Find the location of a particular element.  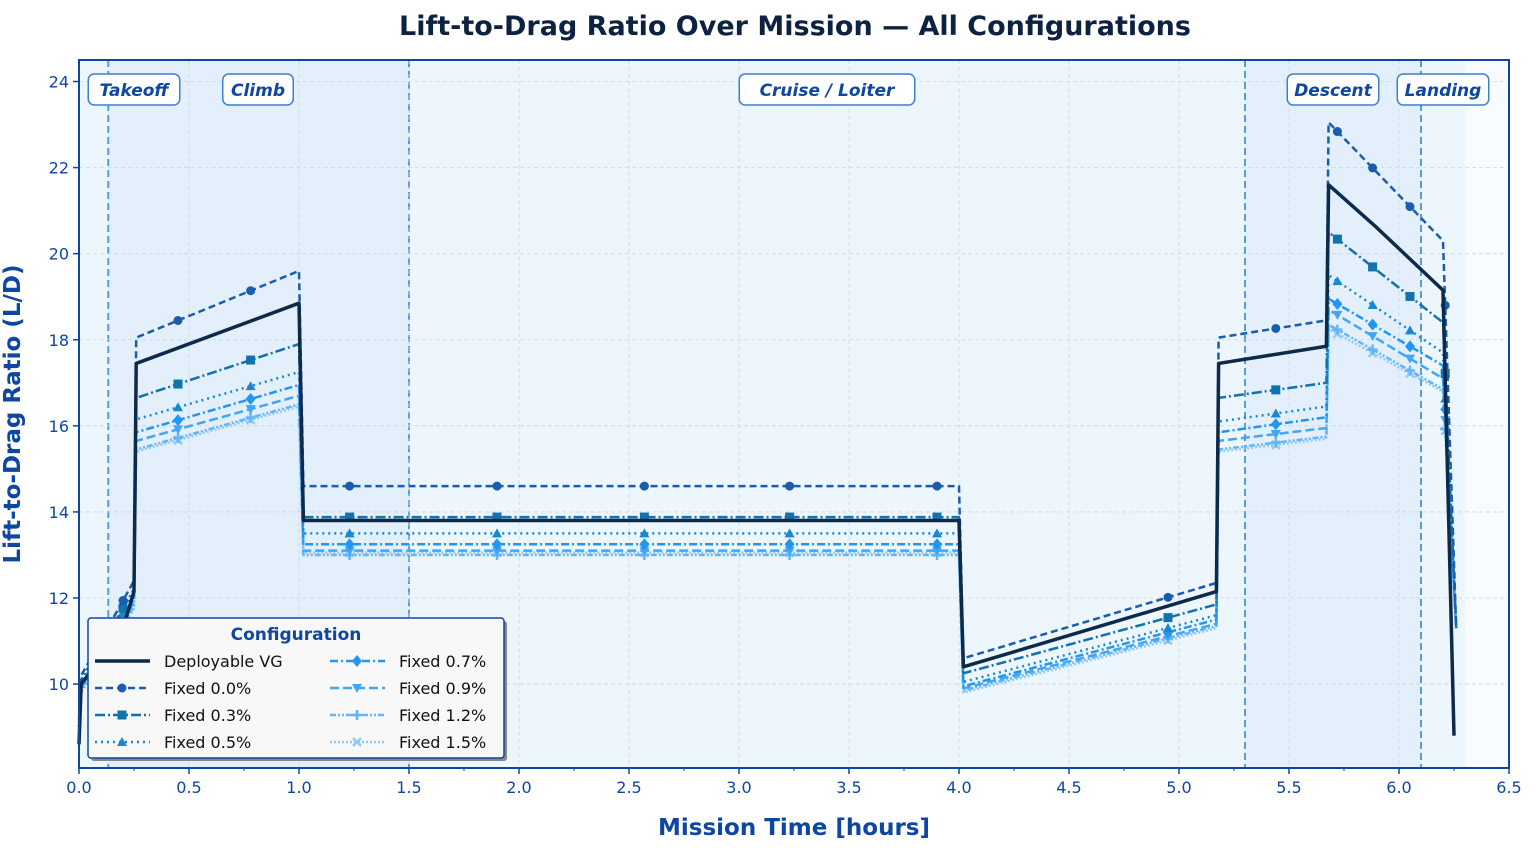

x-tick-label: 6.5 is located at coordinates (1508, 787).